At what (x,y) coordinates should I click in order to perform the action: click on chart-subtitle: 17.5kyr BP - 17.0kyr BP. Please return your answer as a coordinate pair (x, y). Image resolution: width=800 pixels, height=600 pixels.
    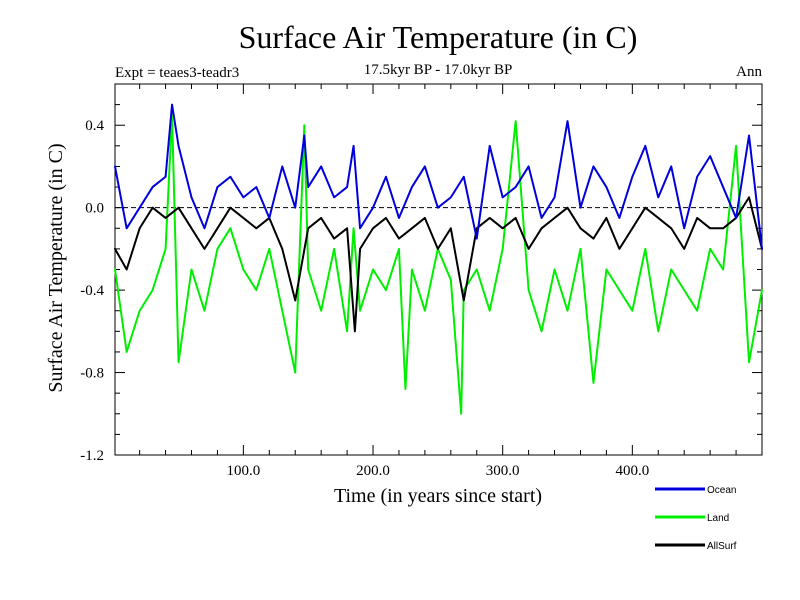
    Looking at the image, I should click on (438, 70).